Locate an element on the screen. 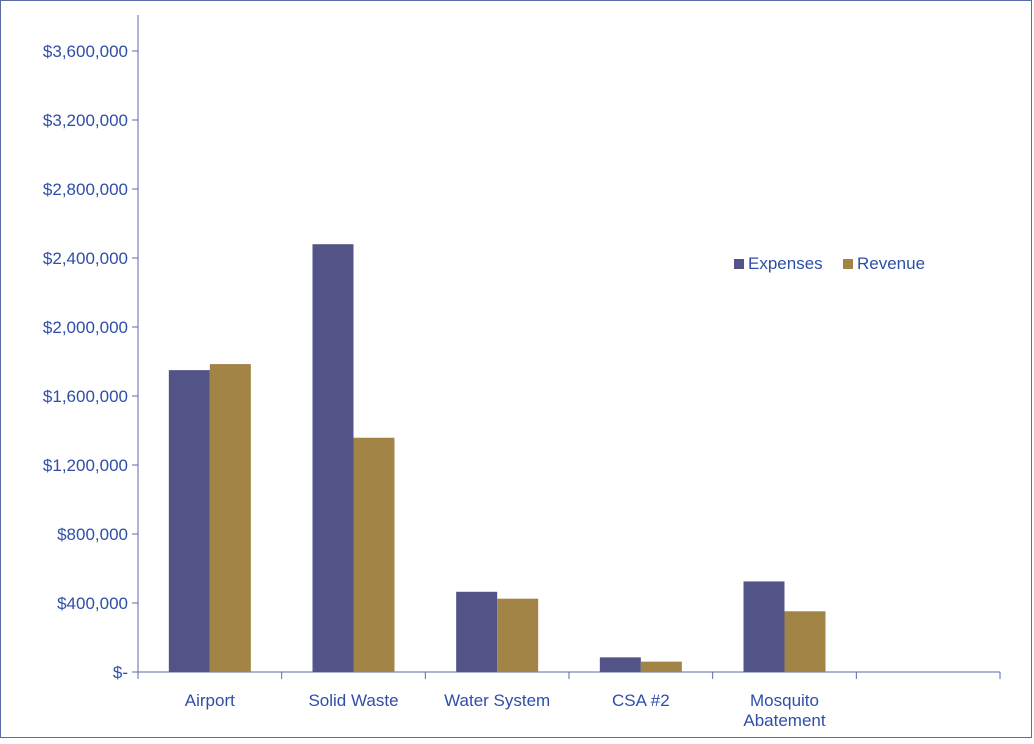 This screenshot has height=744, width=1034. y-tick-label: $1,200,000 is located at coordinates (85, 465).